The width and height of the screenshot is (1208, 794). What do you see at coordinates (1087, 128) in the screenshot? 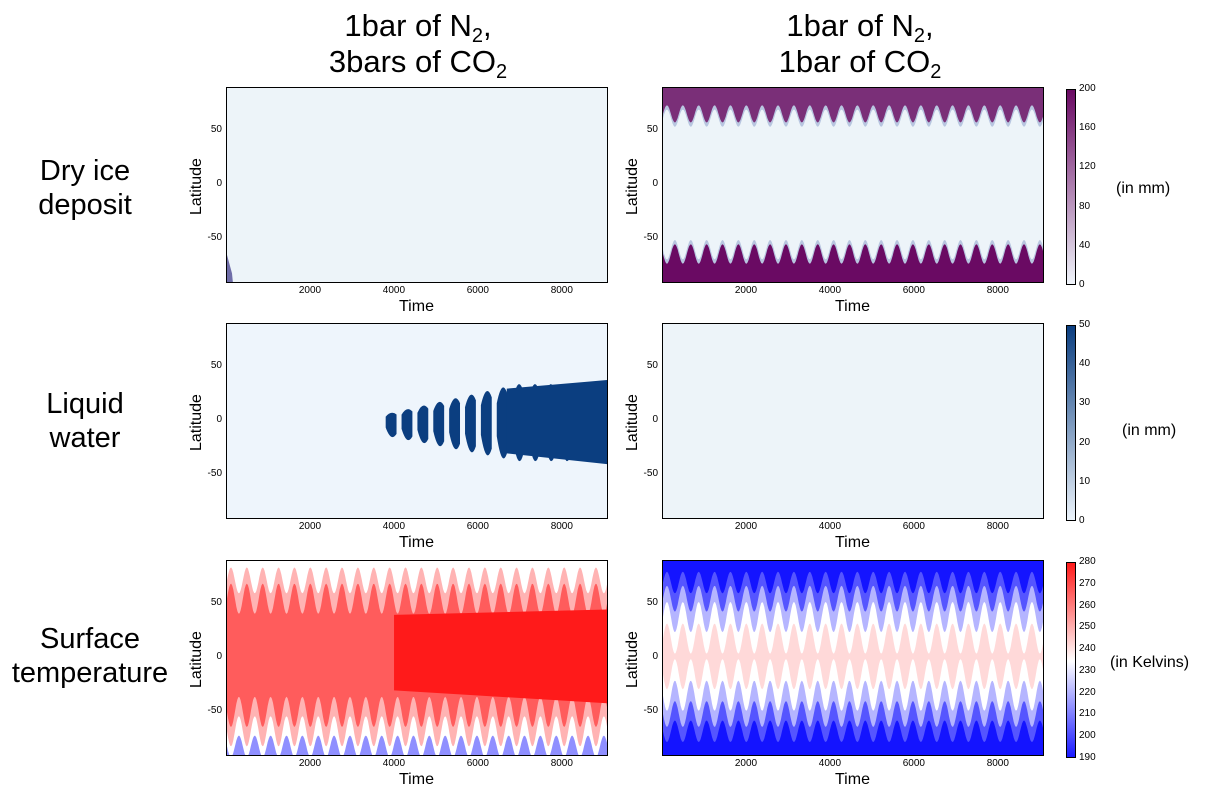
I see `colorbar-tick-label: 160` at bounding box center [1087, 128].